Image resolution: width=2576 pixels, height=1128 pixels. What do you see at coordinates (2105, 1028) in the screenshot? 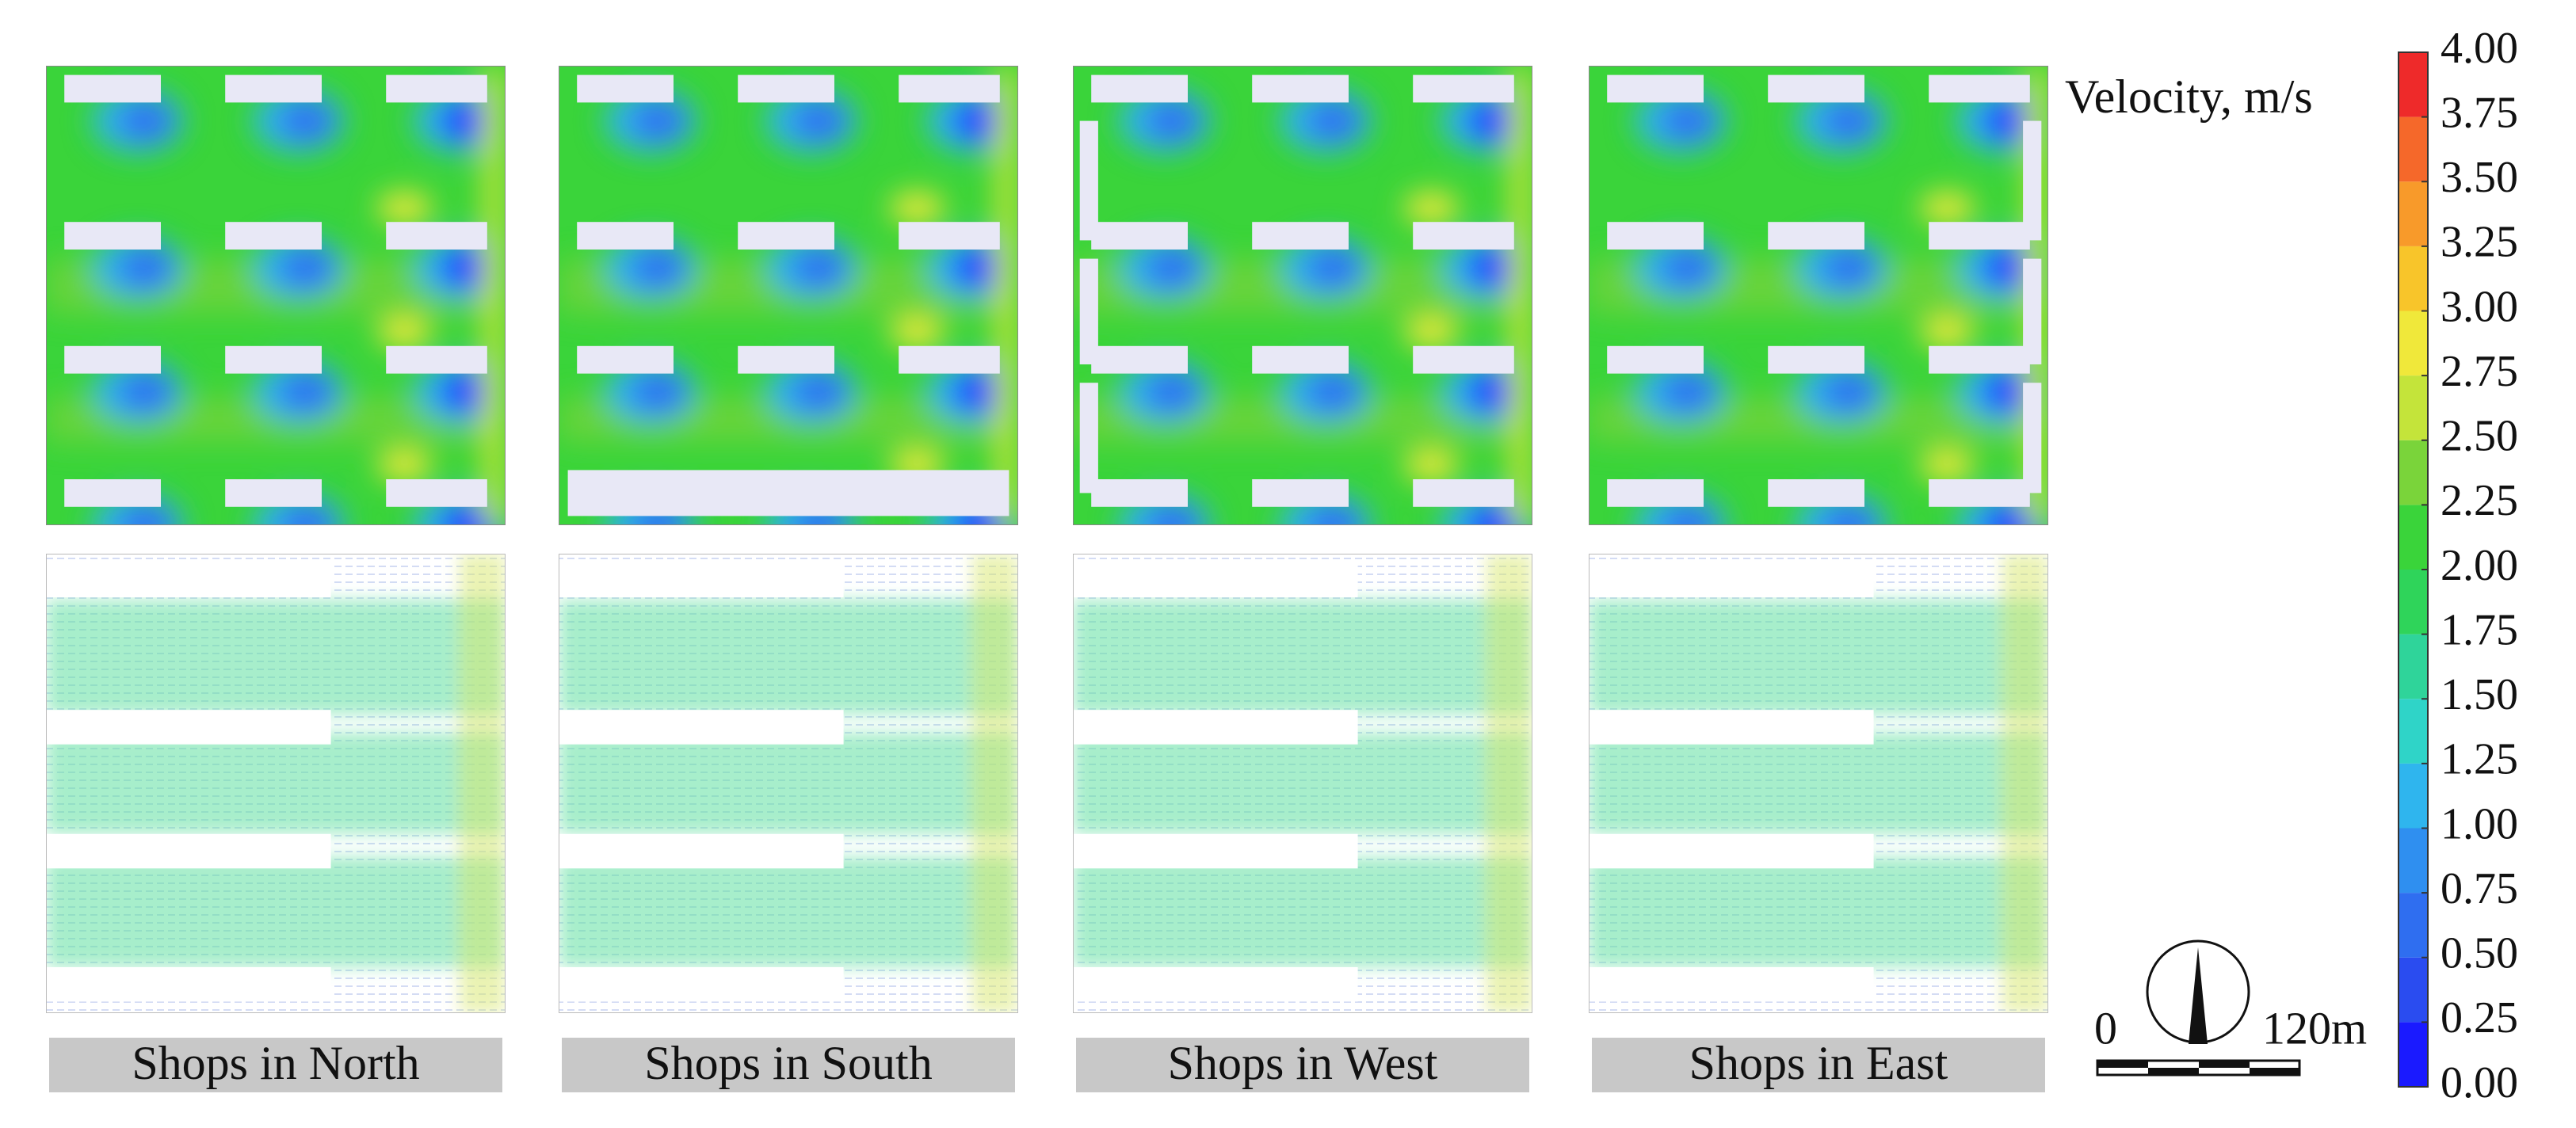
I see `scale-start: 0` at bounding box center [2105, 1028].